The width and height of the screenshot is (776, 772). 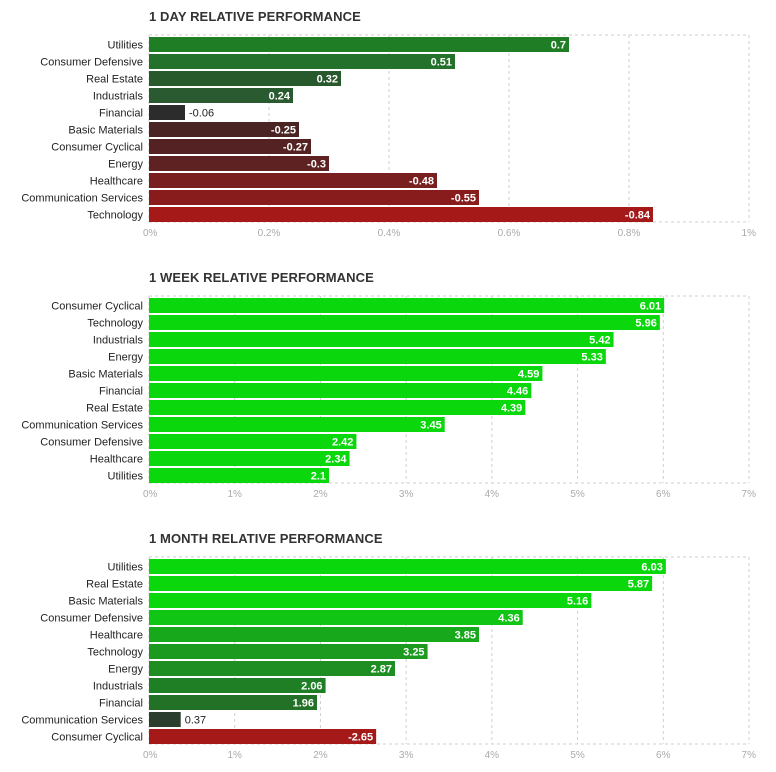 What do you see at coordinates (195, 721) in the screenshot?
I see `value-label: 0.37` at bounding box center [195, 721].